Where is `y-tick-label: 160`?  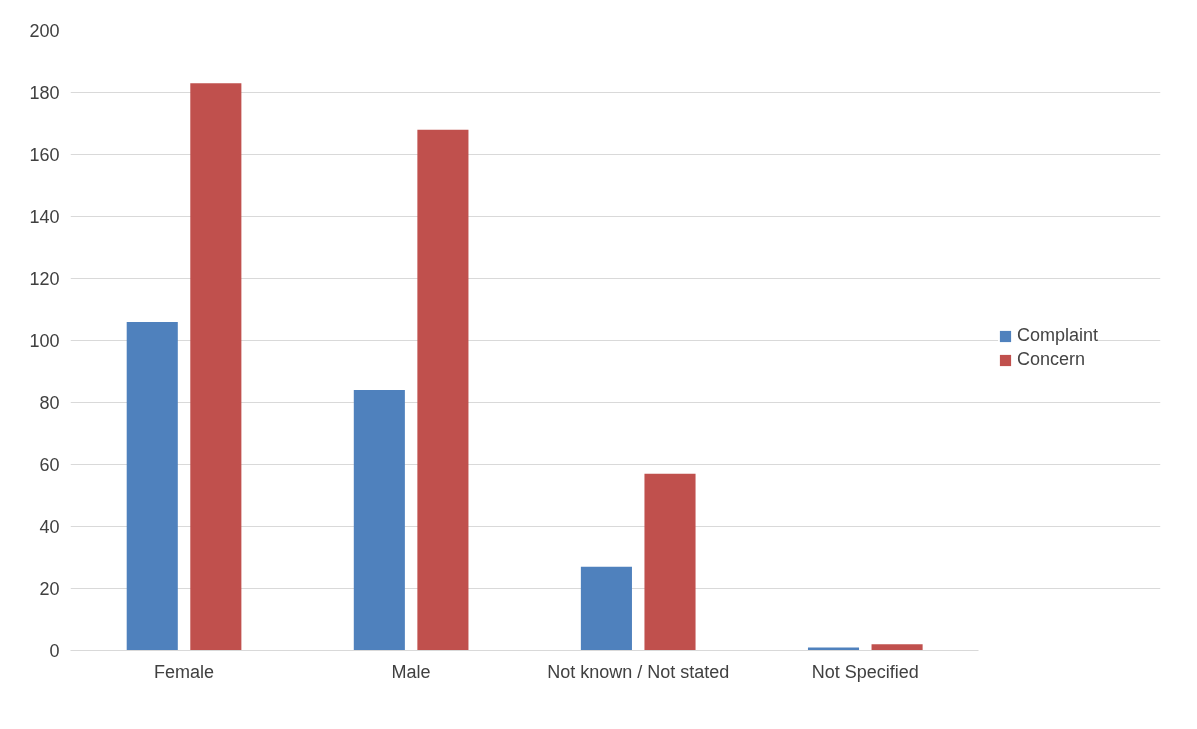 y-tick-label: 160 is located at coordinates (44, 155).